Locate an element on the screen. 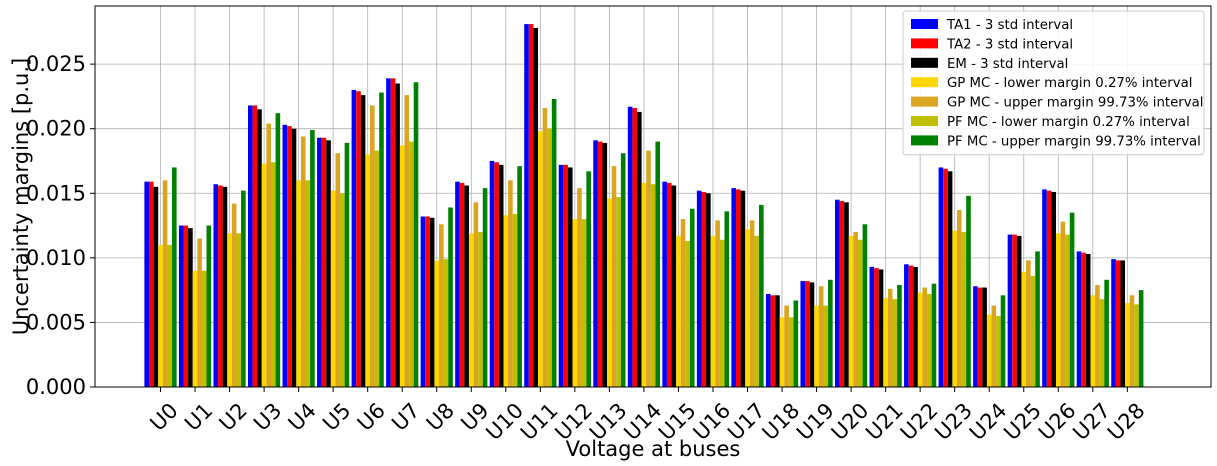 This screenshot has height=466, width=1217. legend-box is located at coordinates (1053, 83).